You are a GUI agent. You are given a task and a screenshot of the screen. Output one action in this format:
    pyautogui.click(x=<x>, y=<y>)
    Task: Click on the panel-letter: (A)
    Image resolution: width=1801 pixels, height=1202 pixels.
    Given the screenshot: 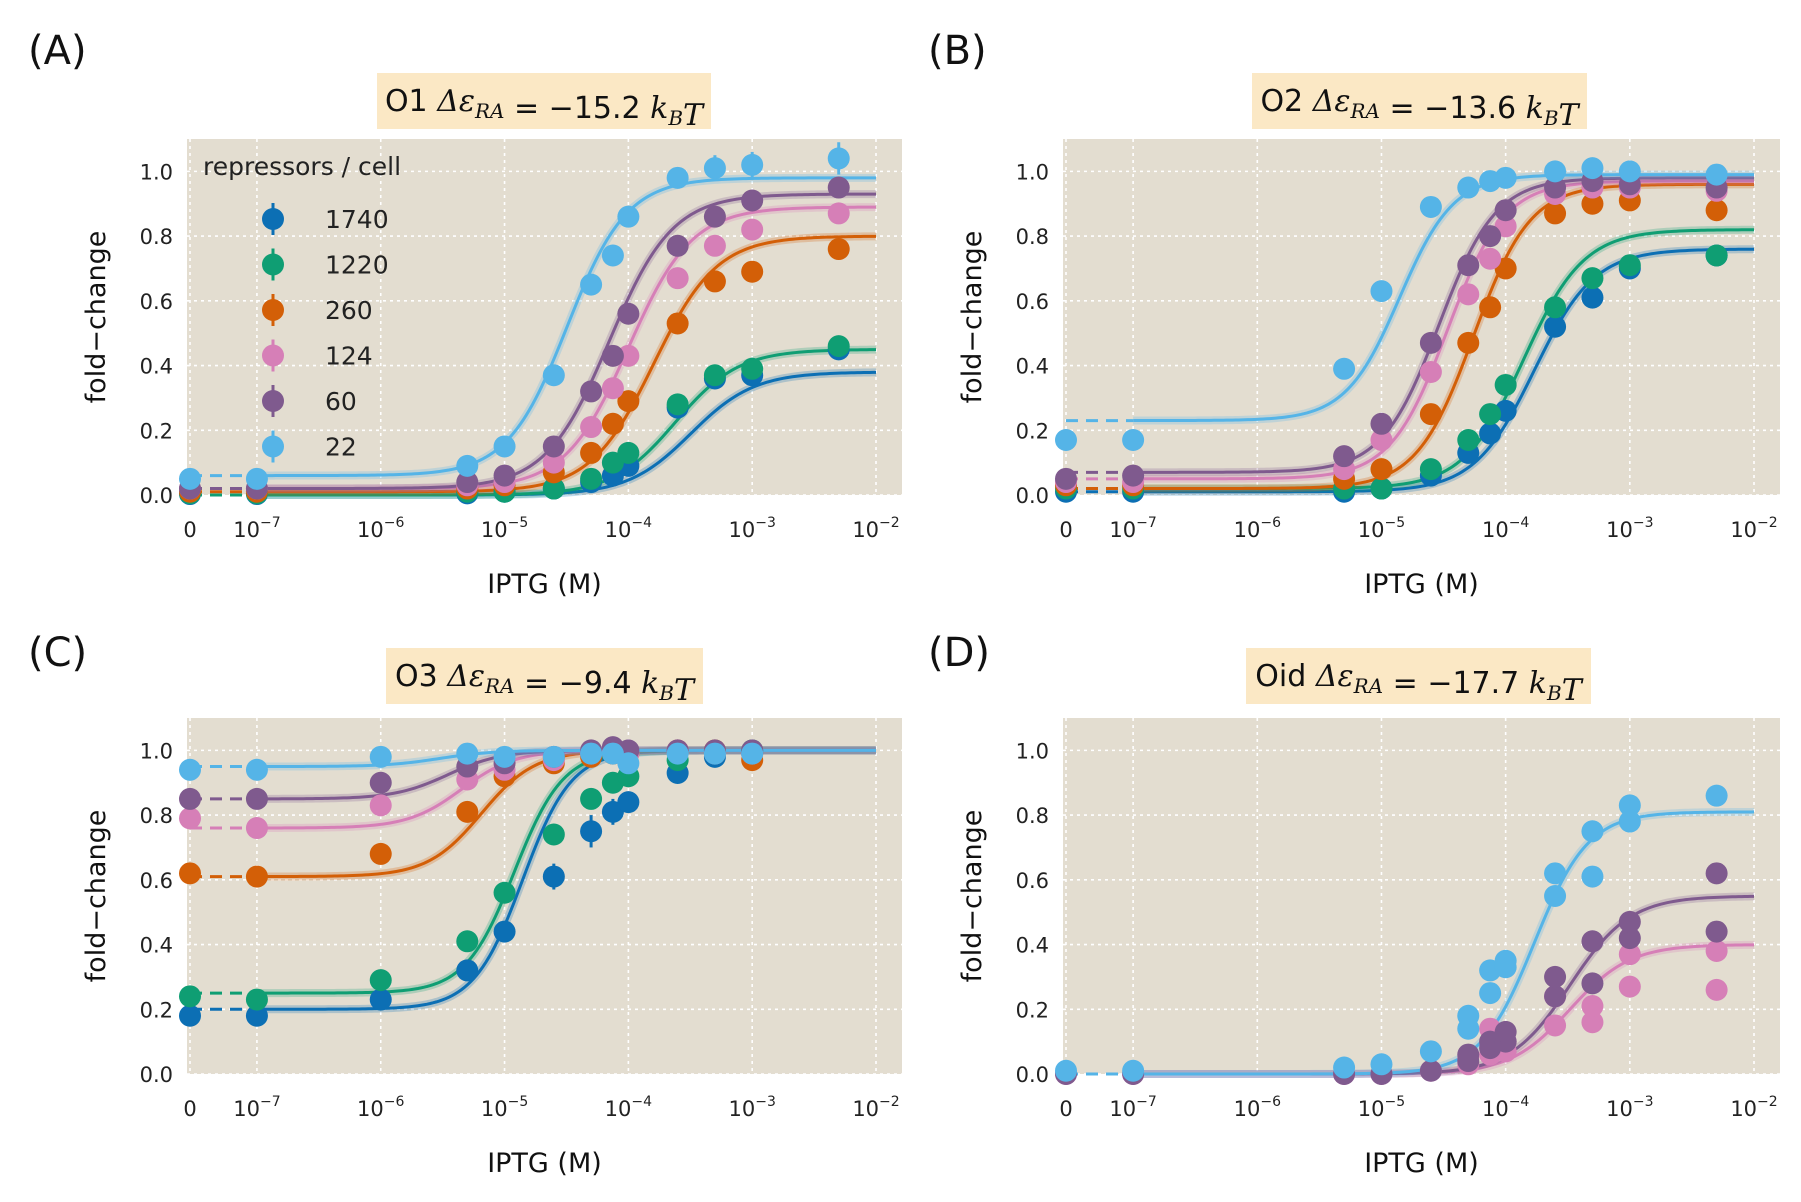 What is the action you would take?
    pyautogui.click(x=57, y=51)
    